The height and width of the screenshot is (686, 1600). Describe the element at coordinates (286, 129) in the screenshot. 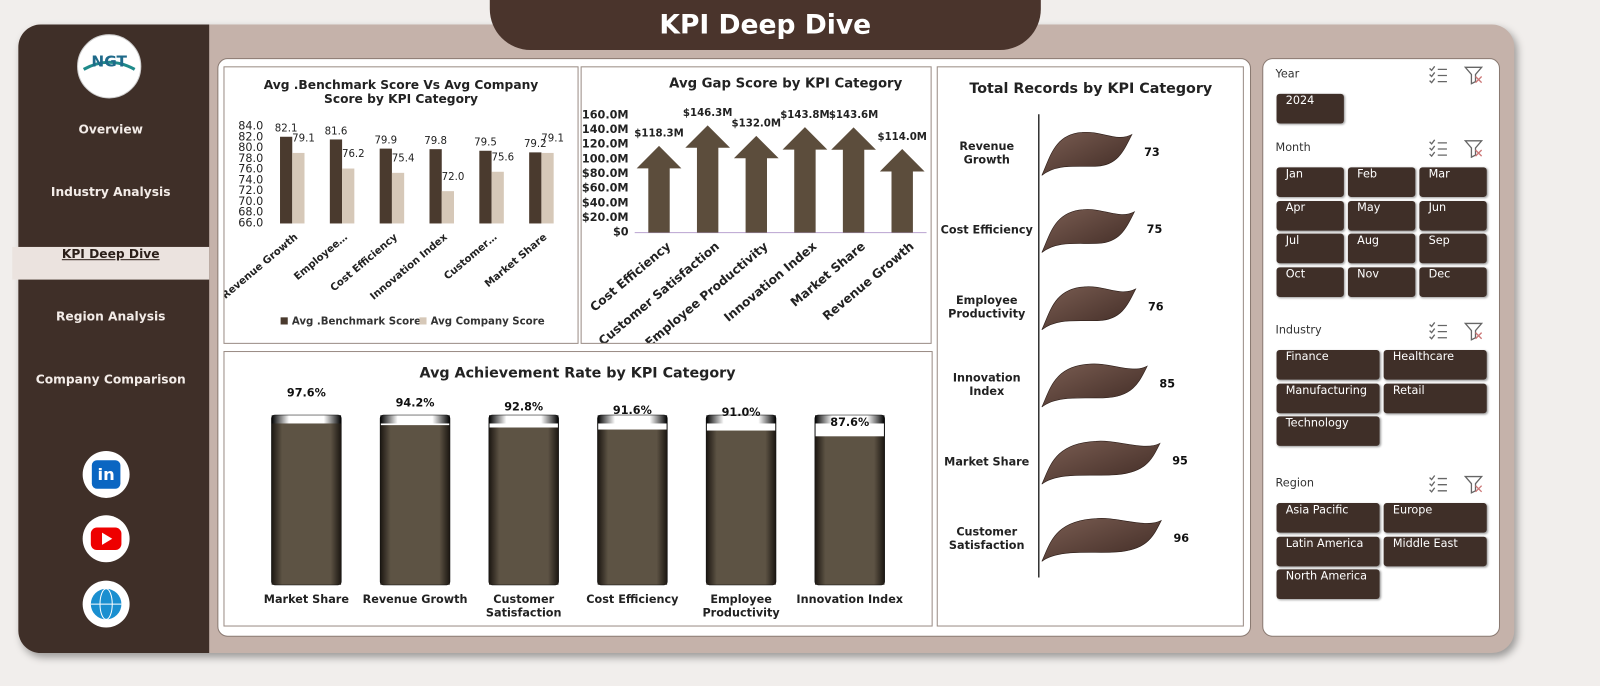

I see `value-label: 82.1` at that location.